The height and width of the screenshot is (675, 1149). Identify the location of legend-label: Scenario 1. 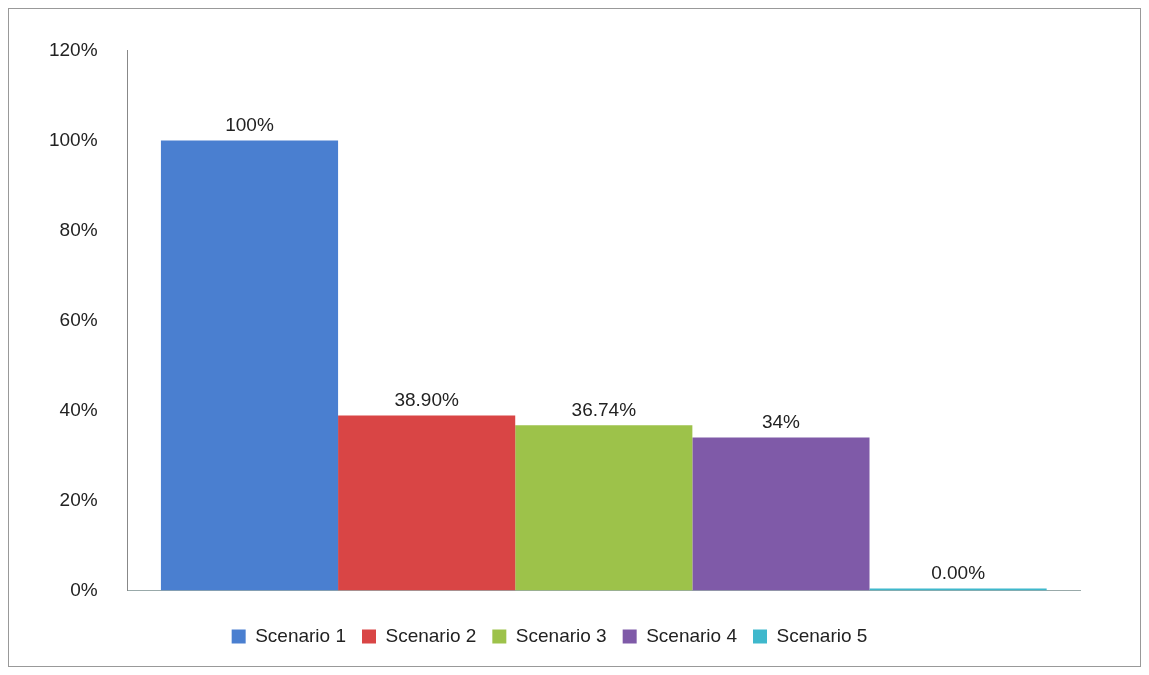
(301, 635).